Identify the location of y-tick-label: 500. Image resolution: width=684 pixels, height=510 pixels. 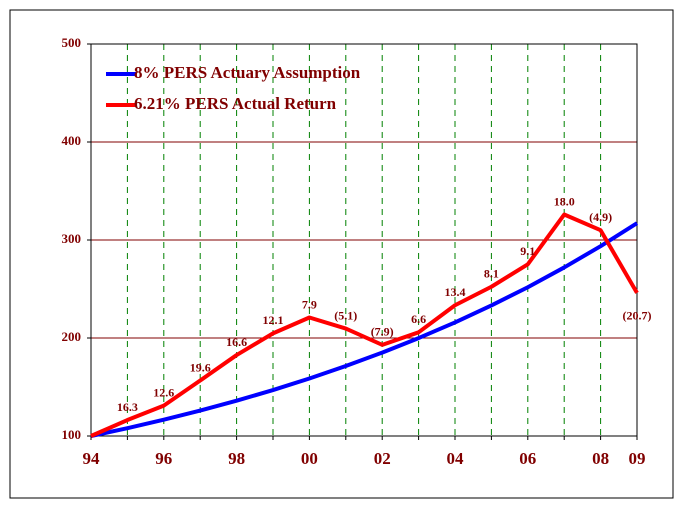
(72, 42).